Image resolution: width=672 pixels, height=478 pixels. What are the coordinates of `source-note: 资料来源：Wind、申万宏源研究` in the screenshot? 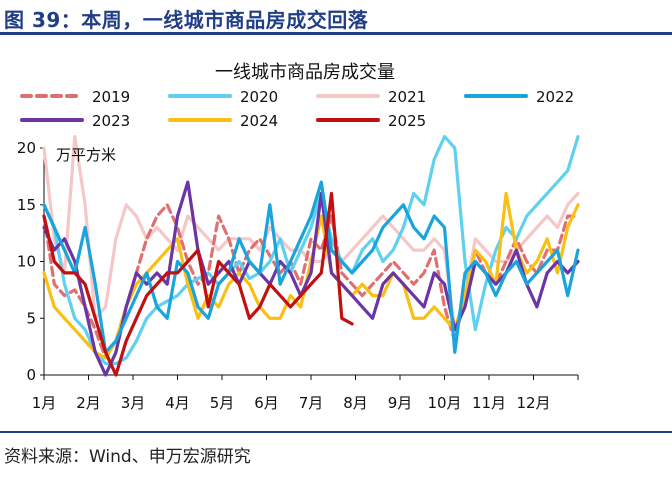 It's located at (127, 457).